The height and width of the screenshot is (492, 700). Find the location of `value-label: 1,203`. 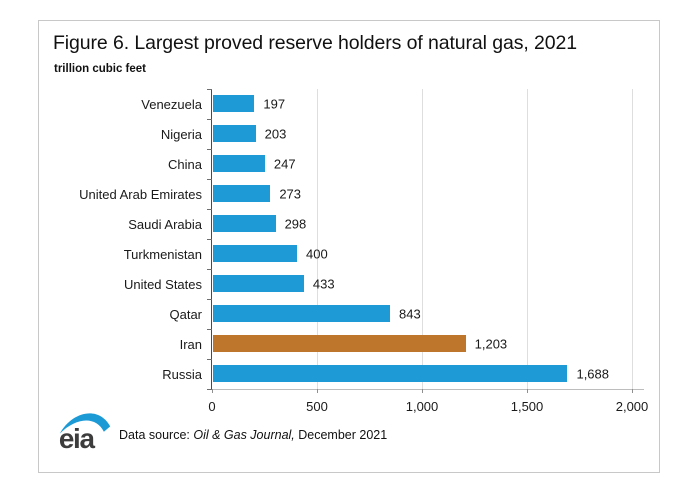

value-label: 1,203 is located at coordinates (491, 344).